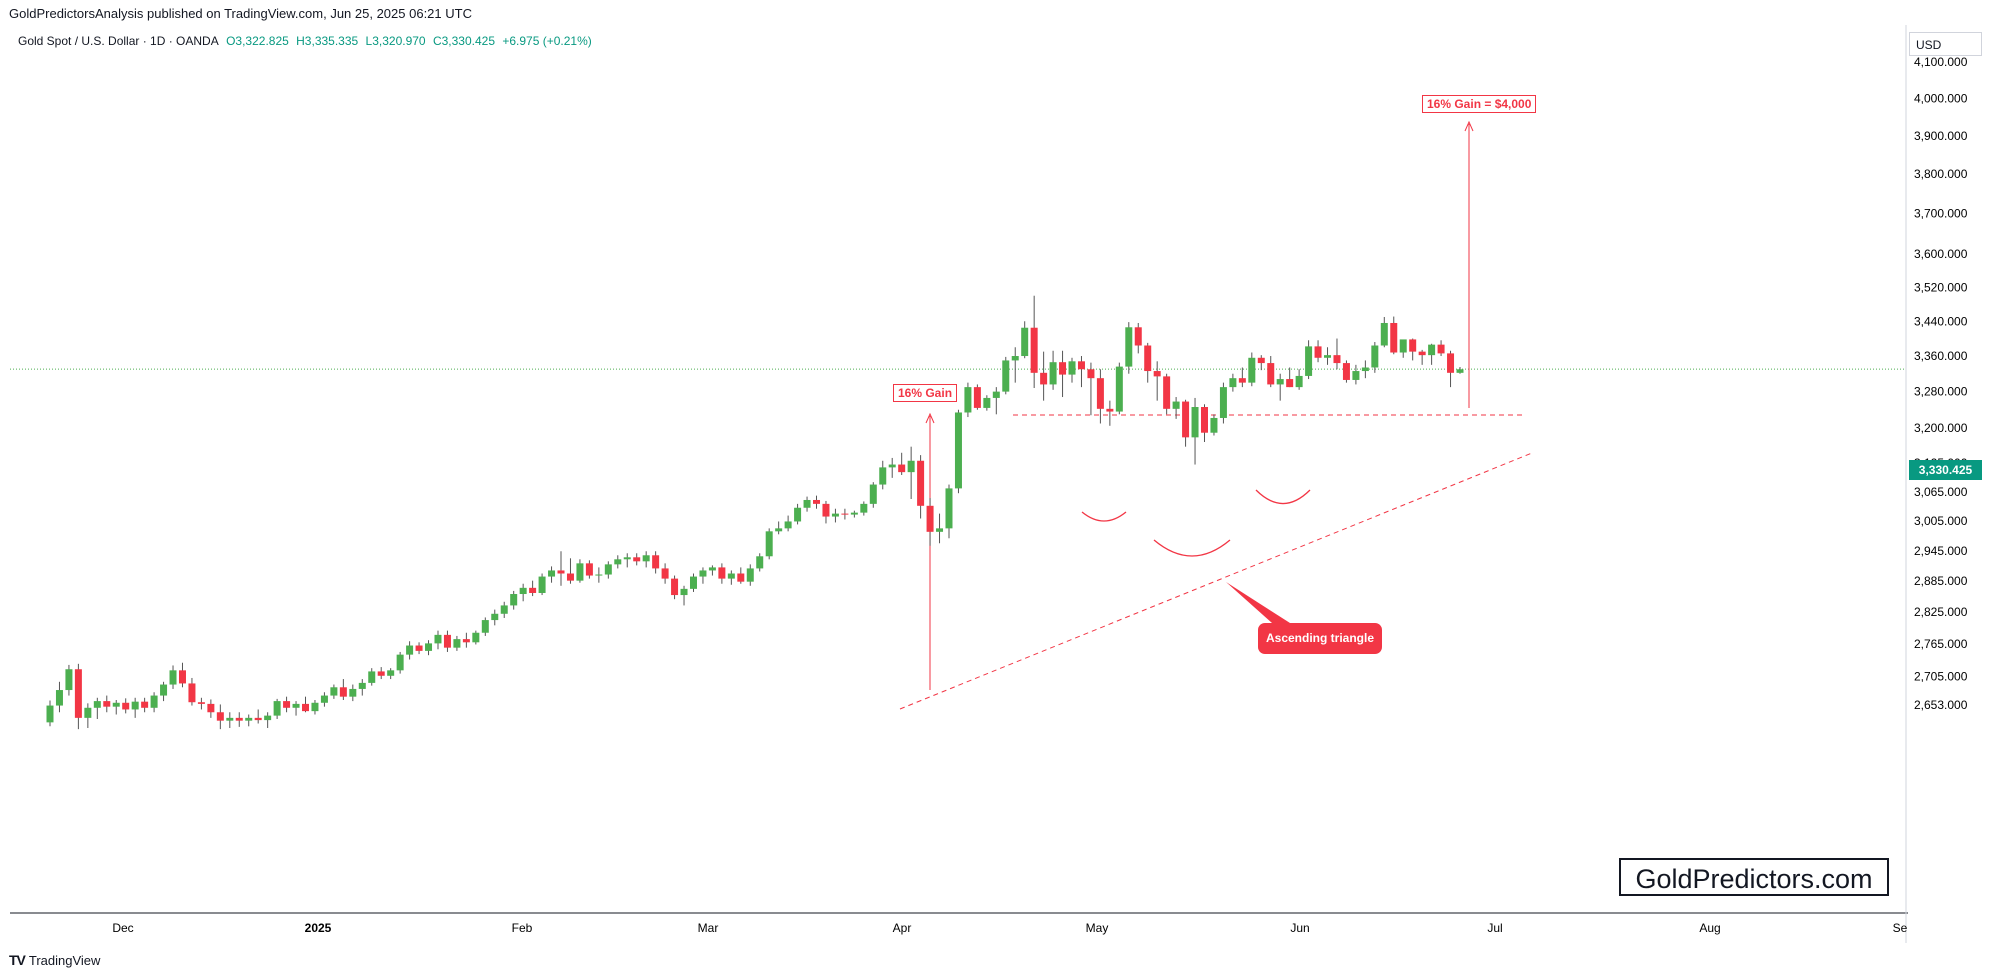  What do you see at coordinates (1941, 705) in the screenshot?
I see `y-tick-label: 2,653.000` at bounding box center [1941, 705].